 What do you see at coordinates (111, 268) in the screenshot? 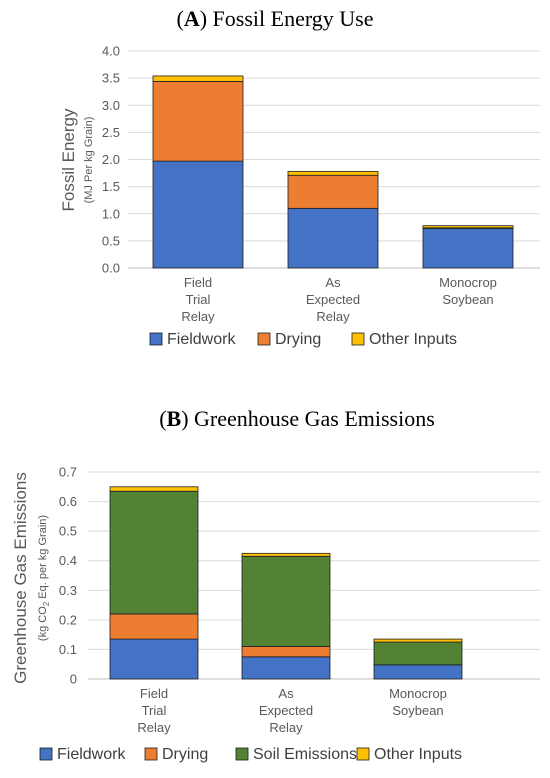
I see `y-tick-label: 0.0` at bounding box center [111, 268].